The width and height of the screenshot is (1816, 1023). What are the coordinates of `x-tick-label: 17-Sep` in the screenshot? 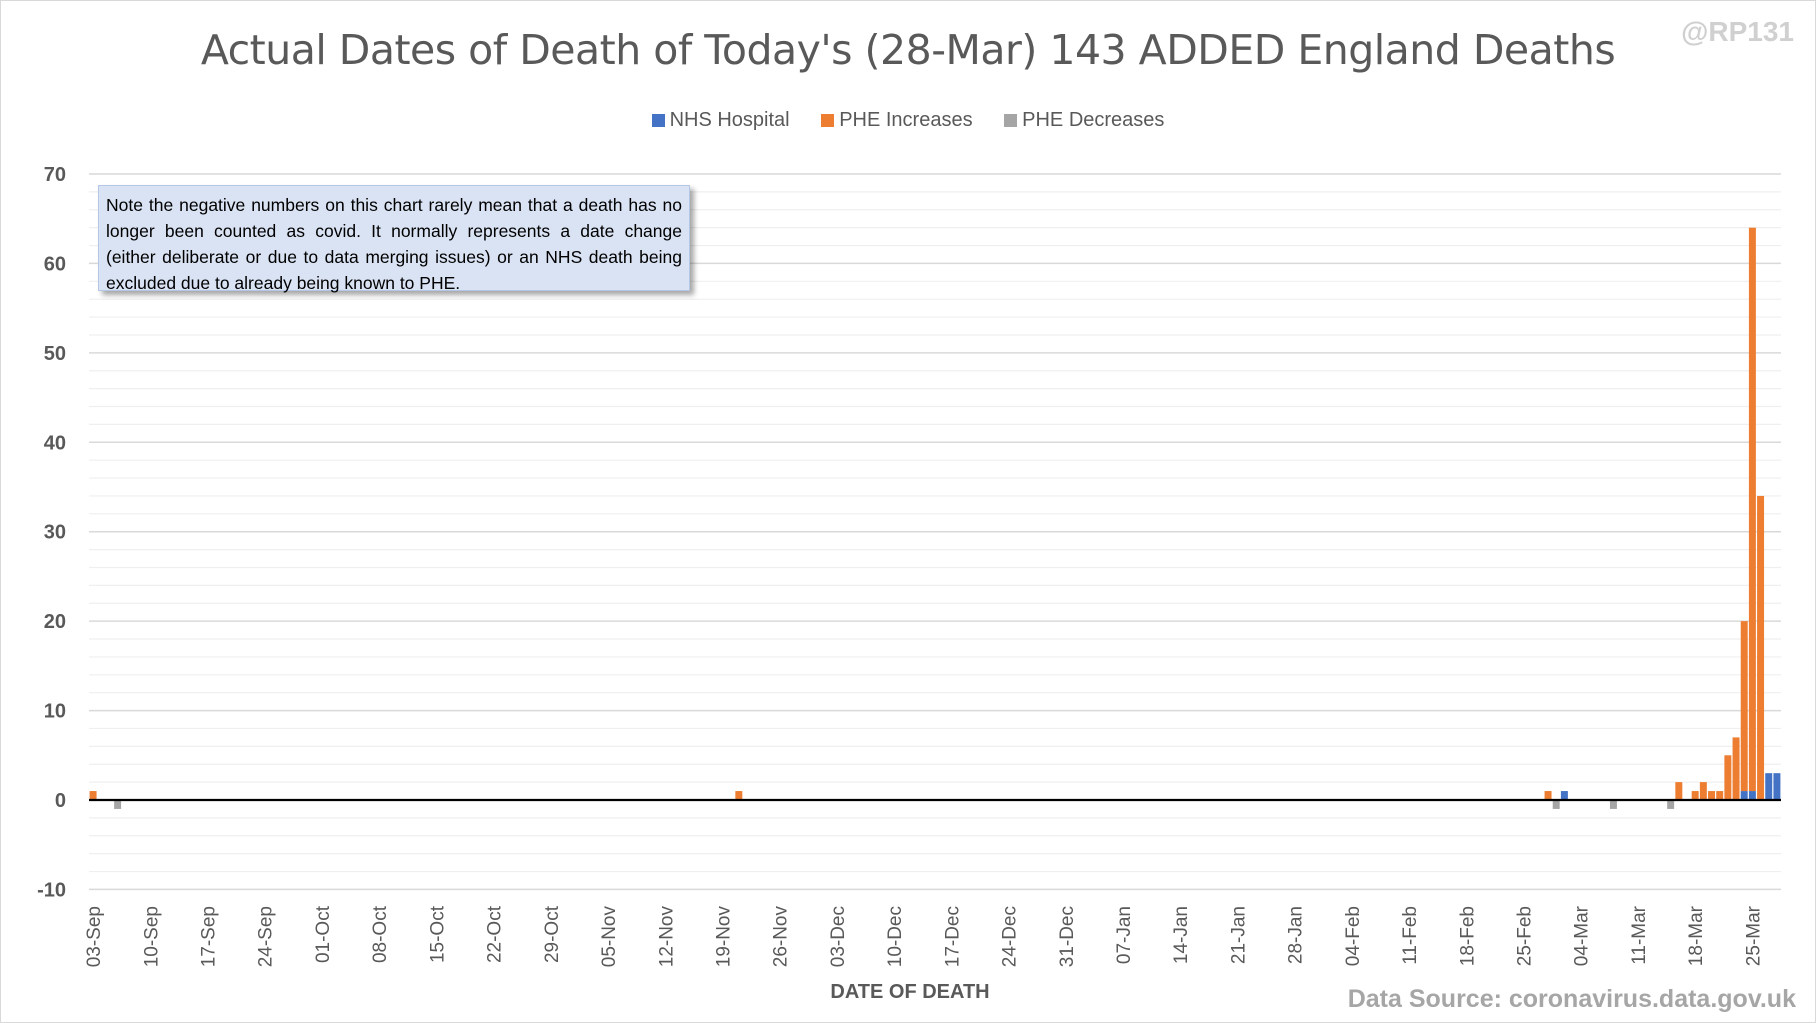 It's located at (209, 936).